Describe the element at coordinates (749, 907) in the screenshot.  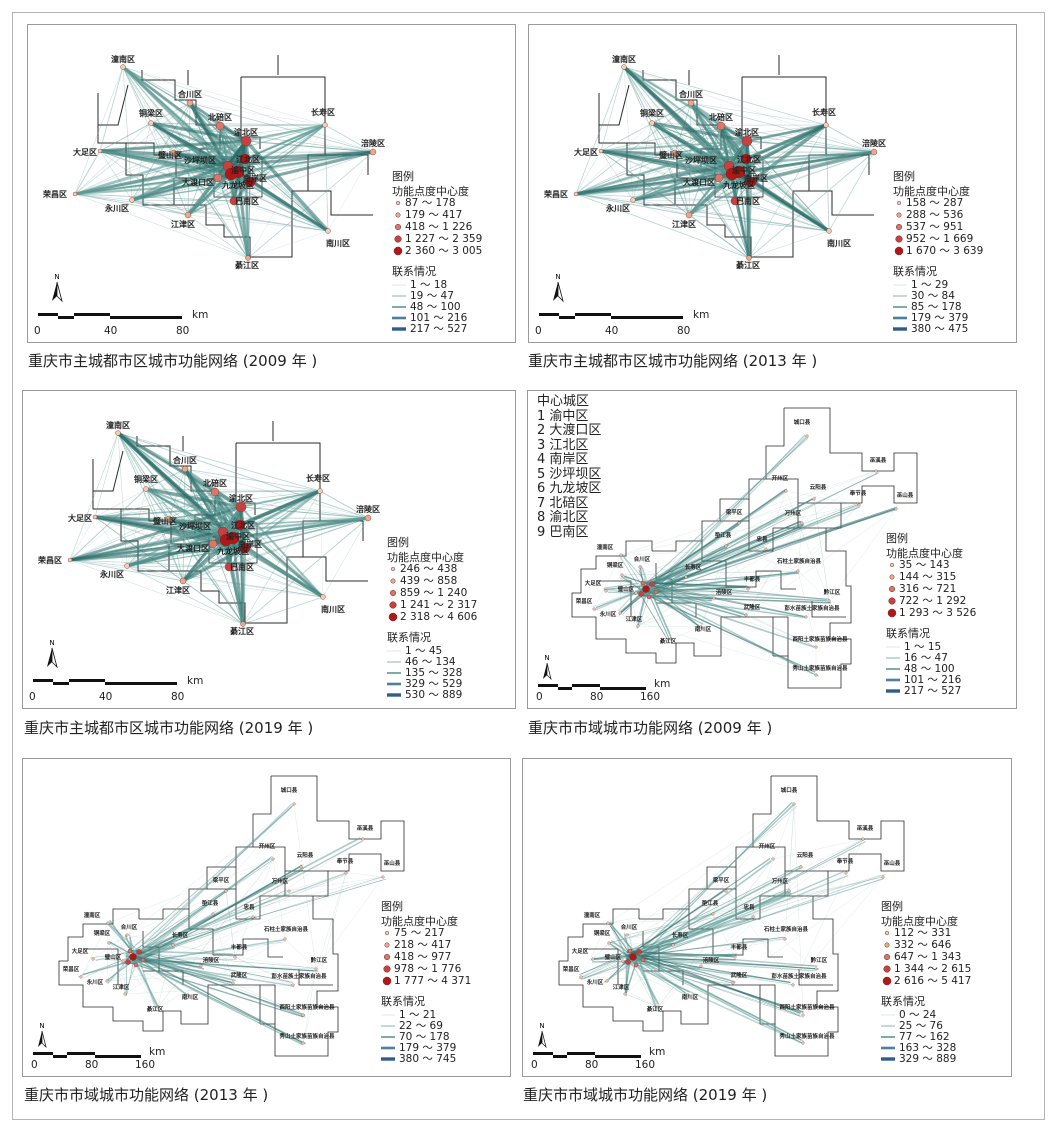
I see `label-zhong: 忠县` at that location.